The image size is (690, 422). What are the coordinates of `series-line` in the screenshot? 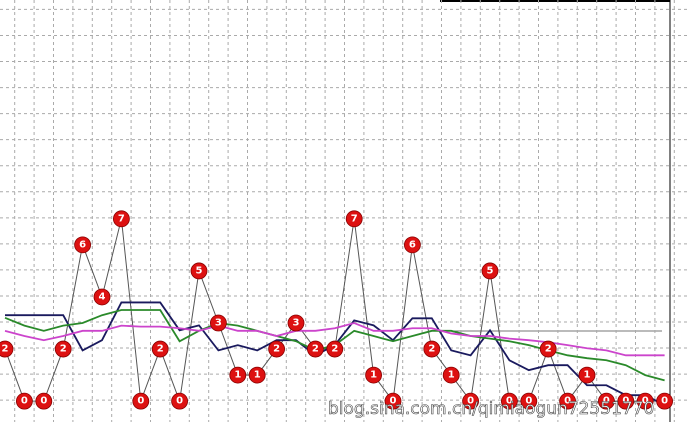 It's located at (334, 339).